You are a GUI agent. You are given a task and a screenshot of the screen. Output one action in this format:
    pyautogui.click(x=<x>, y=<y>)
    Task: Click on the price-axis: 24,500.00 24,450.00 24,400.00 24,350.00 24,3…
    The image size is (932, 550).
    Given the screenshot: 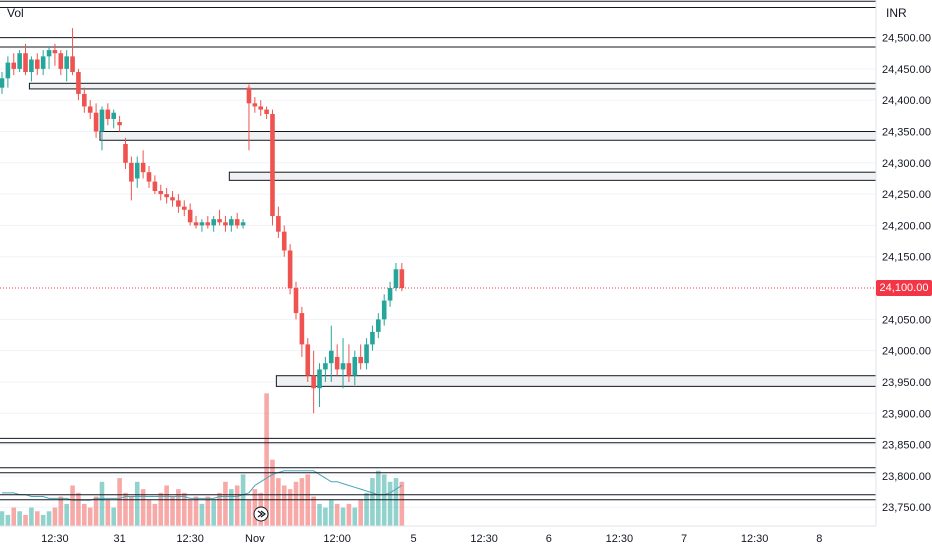 What is the action you would take?
    pyautogui.click(x=906, y=274)
    